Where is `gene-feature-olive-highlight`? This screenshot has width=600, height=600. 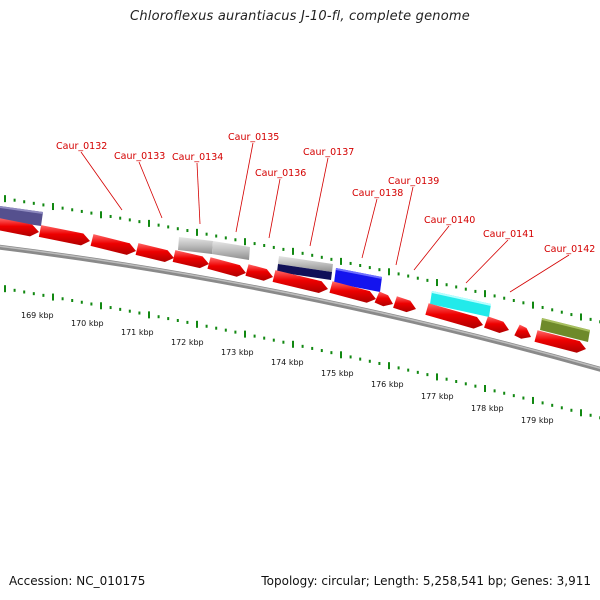
gene-feature-olive-highlight is located at coordinates (566, 325).